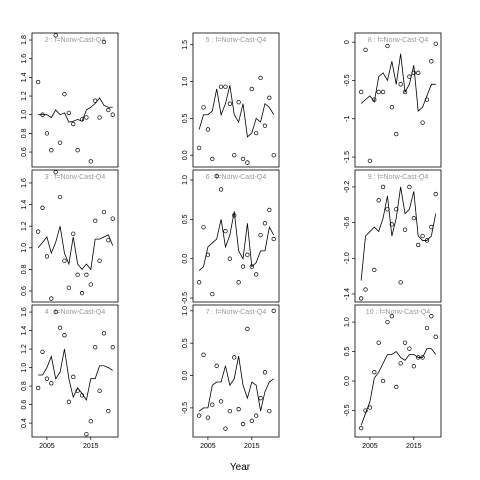 This screenshot has width=480, height=480. Describe the element at coordinates (236, 40) in the screenshot. I see `panel-title: 5 : f=Norw-Cast-Q4` at that location.